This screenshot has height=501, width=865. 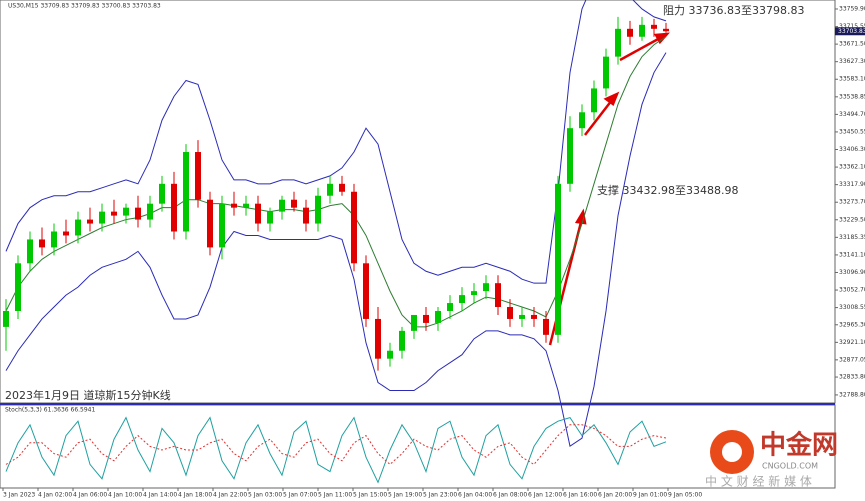 I want to click on x-tick-label: 5 Jan 07:00, so click(x=300, y=495).